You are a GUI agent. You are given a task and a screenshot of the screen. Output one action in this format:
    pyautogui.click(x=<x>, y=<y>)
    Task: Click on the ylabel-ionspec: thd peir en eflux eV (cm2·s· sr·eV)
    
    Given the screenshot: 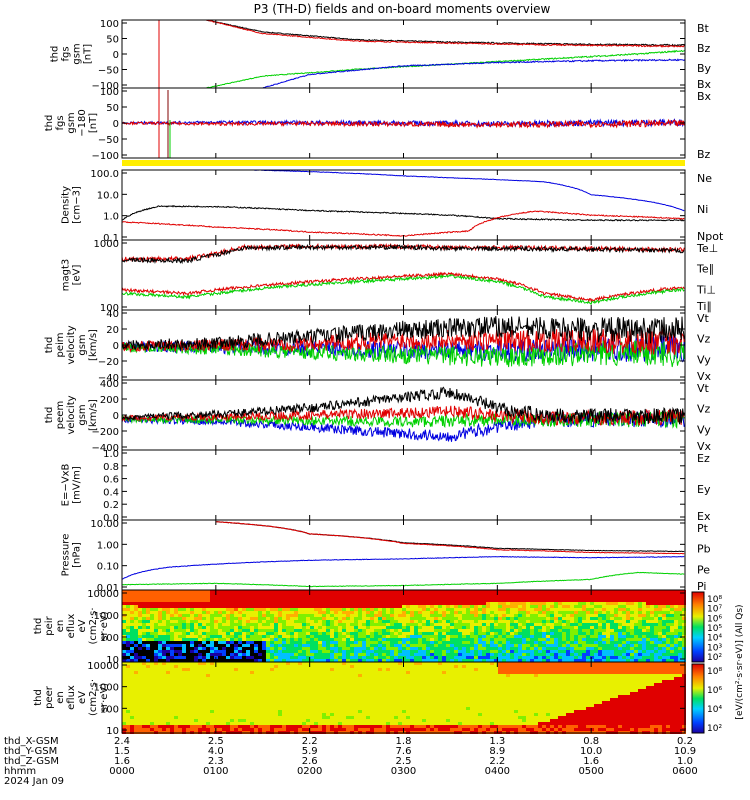 What is the action you would take?
    pyautogui.click(x=71, y=625)
    